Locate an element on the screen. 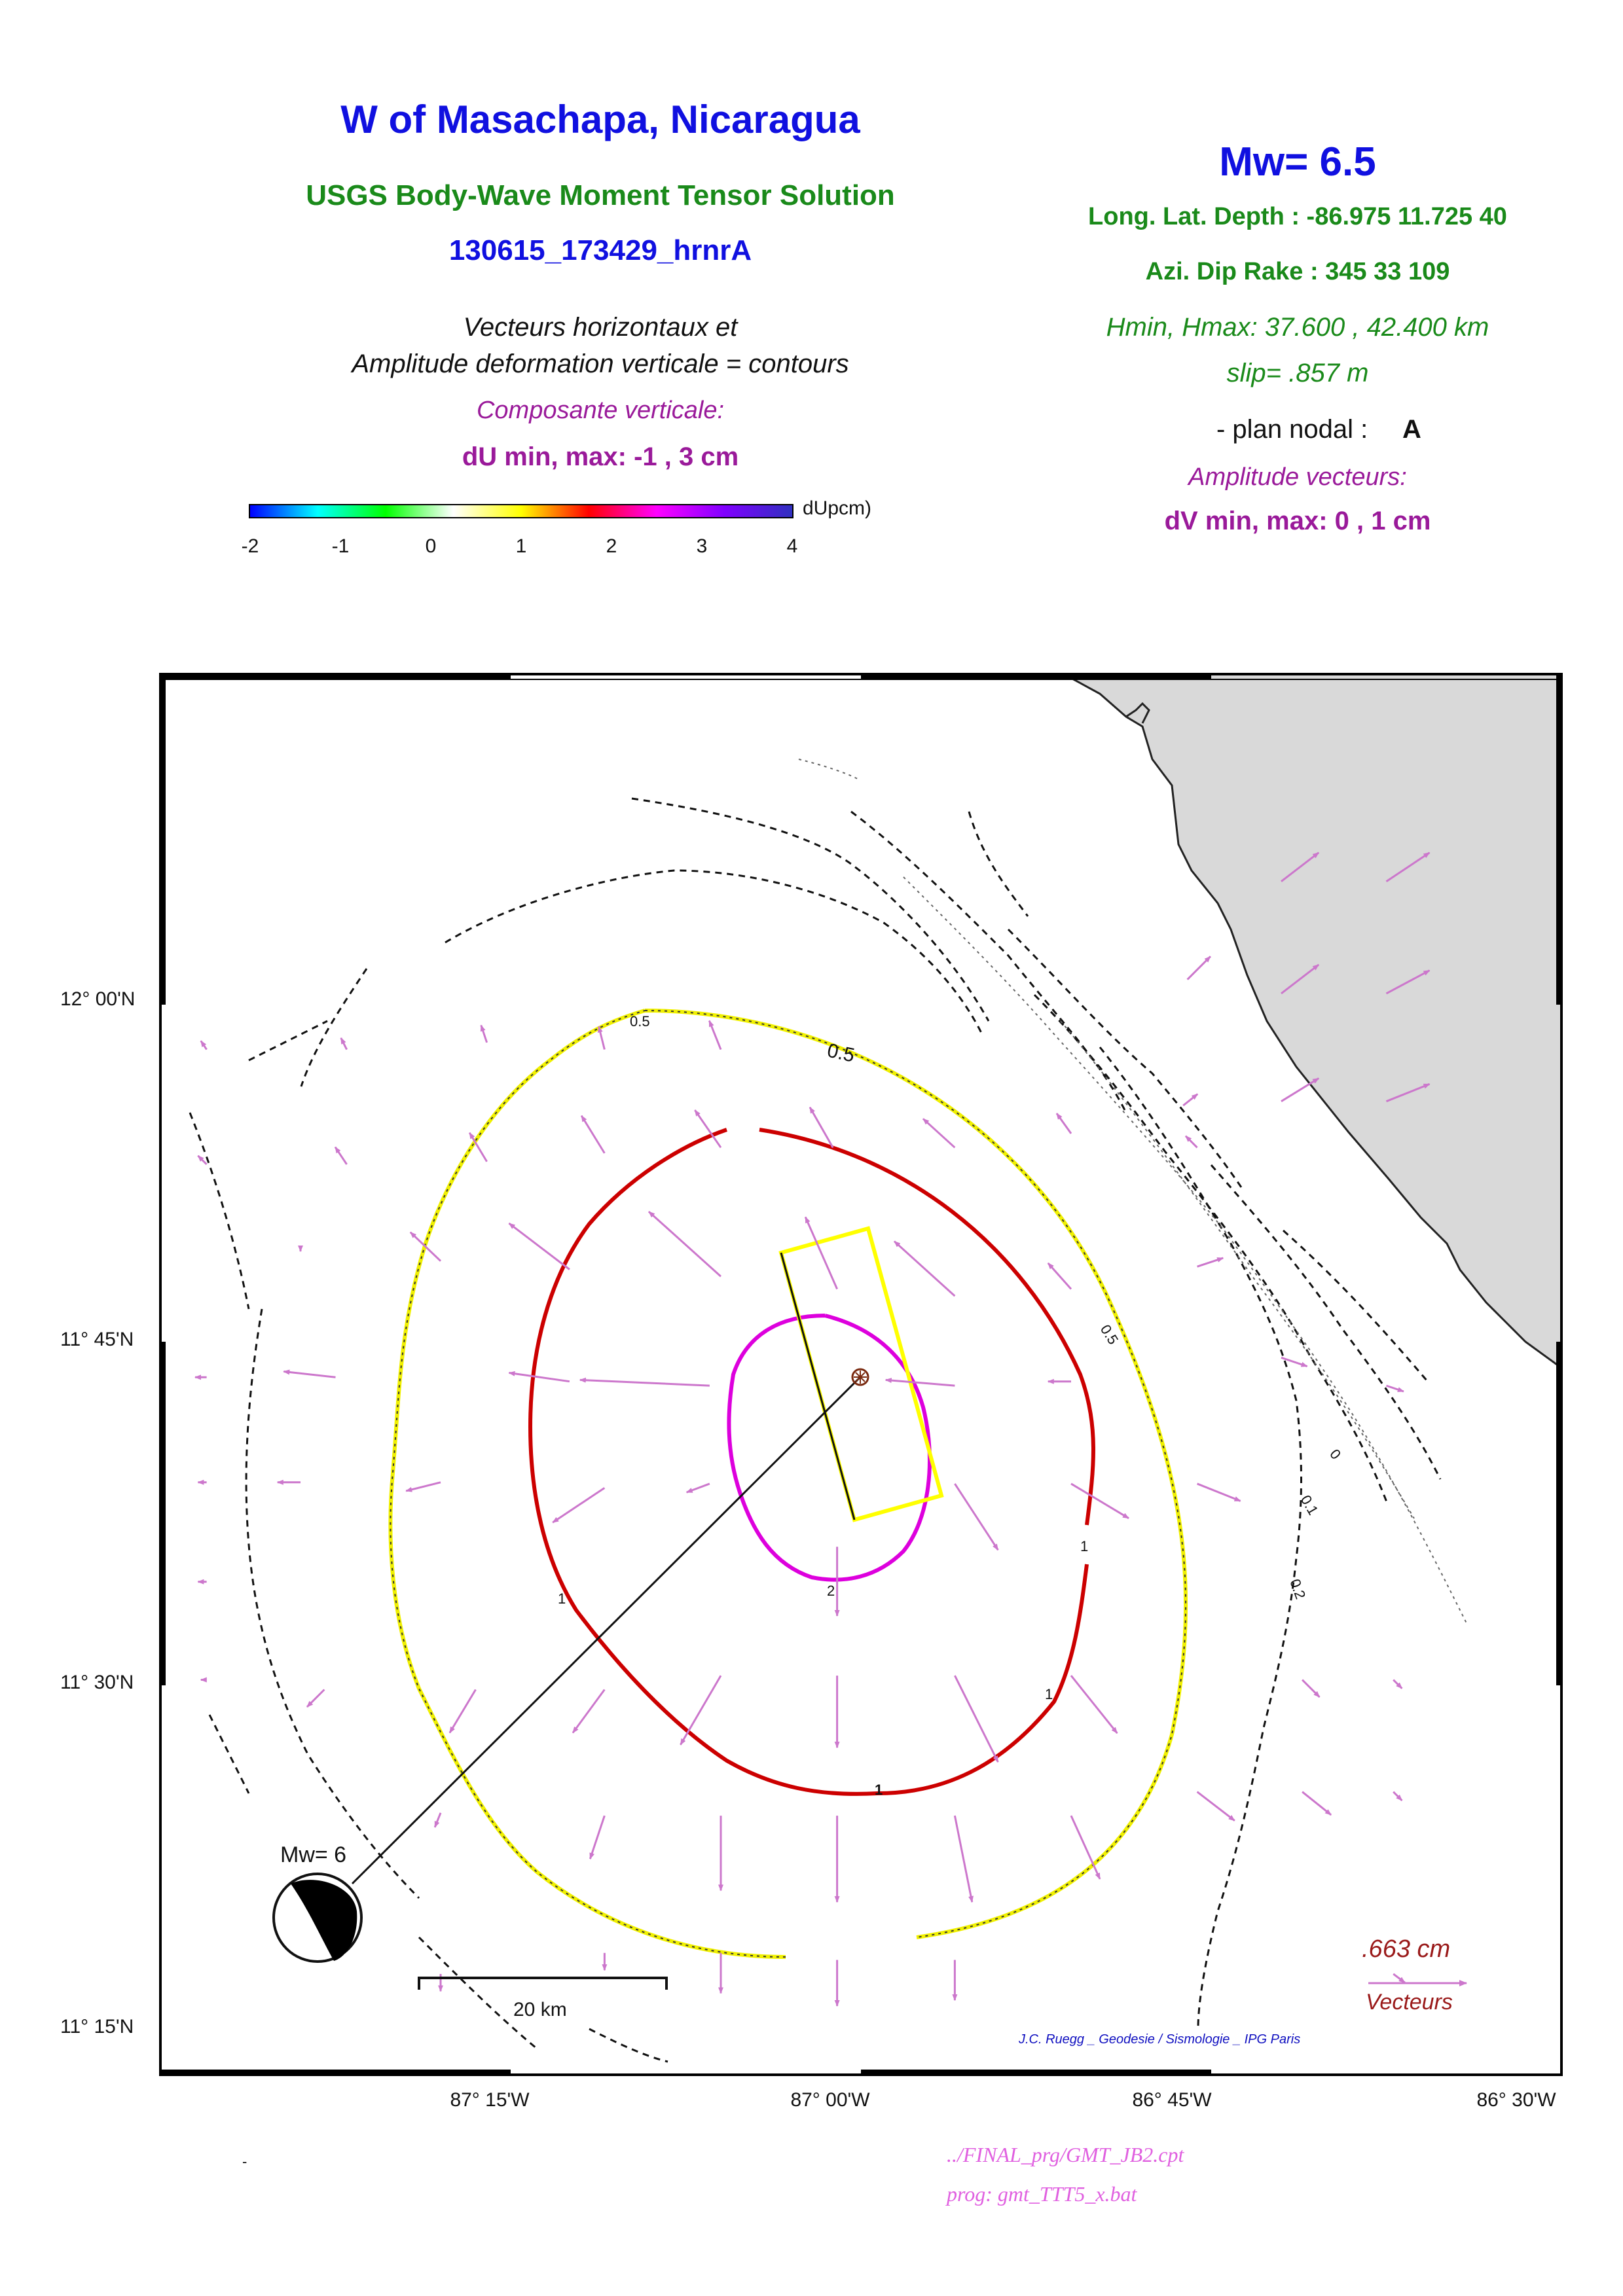 The image size is (1623, 2296). lat-label: 11° 15'N is located at coordinates (97, 2026).